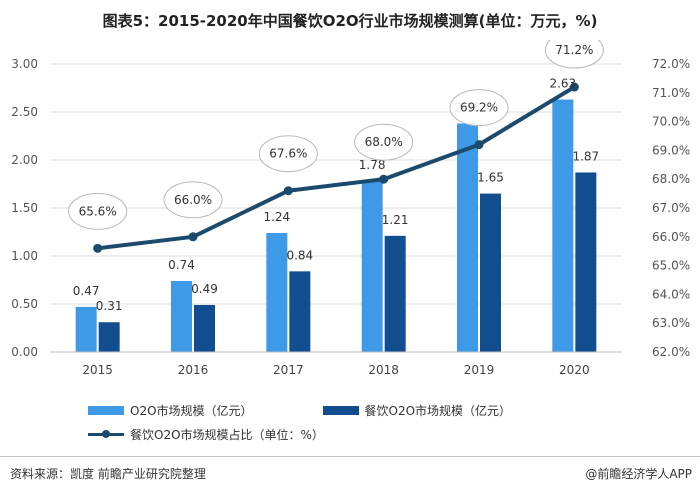  I want to click on data-label-catering-o2o: 0.84, so click(299, 255).